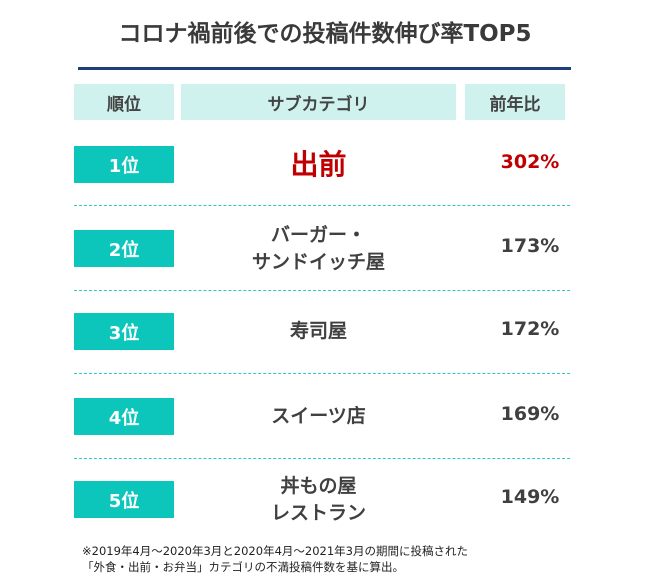 This screenshot has width=650, height=587. I want to click on category-line: 出前, so click(318, 164).